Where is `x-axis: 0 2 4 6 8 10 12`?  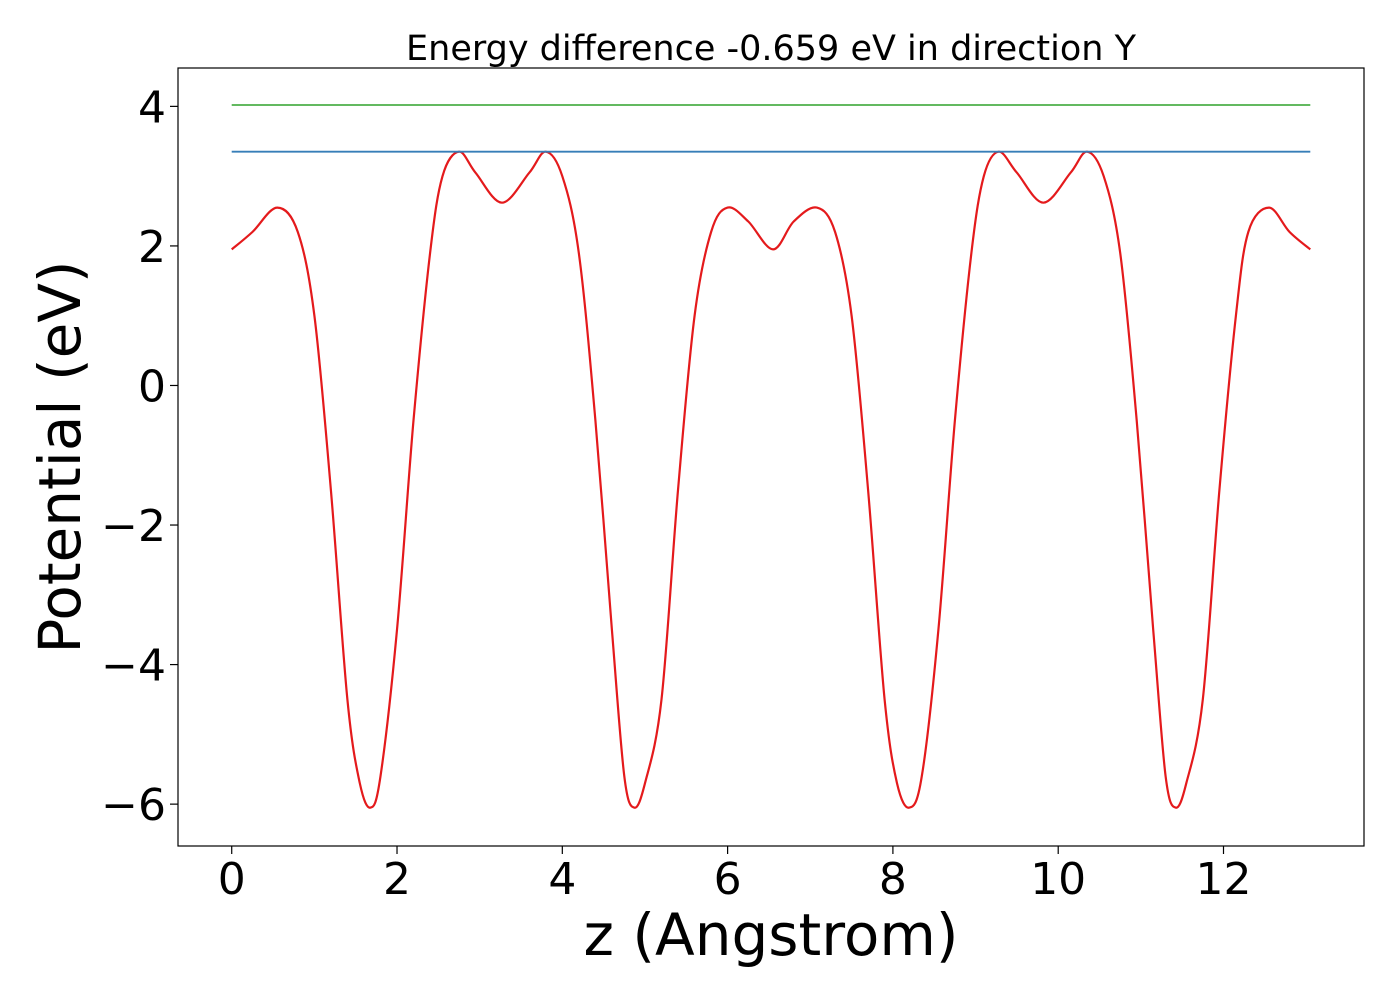 x-axis: 0 2 4 6 8 10 12 is located at coordinates (734, 875).